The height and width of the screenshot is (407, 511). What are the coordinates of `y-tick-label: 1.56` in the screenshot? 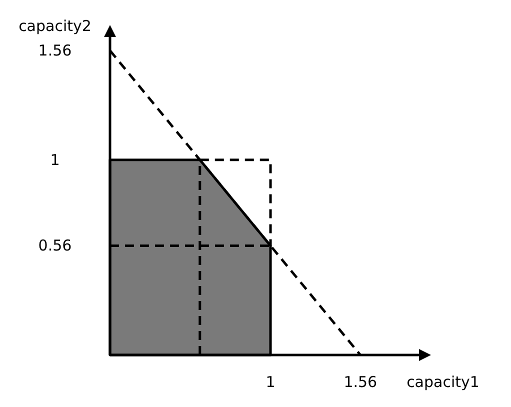 It's located at (55, 51).